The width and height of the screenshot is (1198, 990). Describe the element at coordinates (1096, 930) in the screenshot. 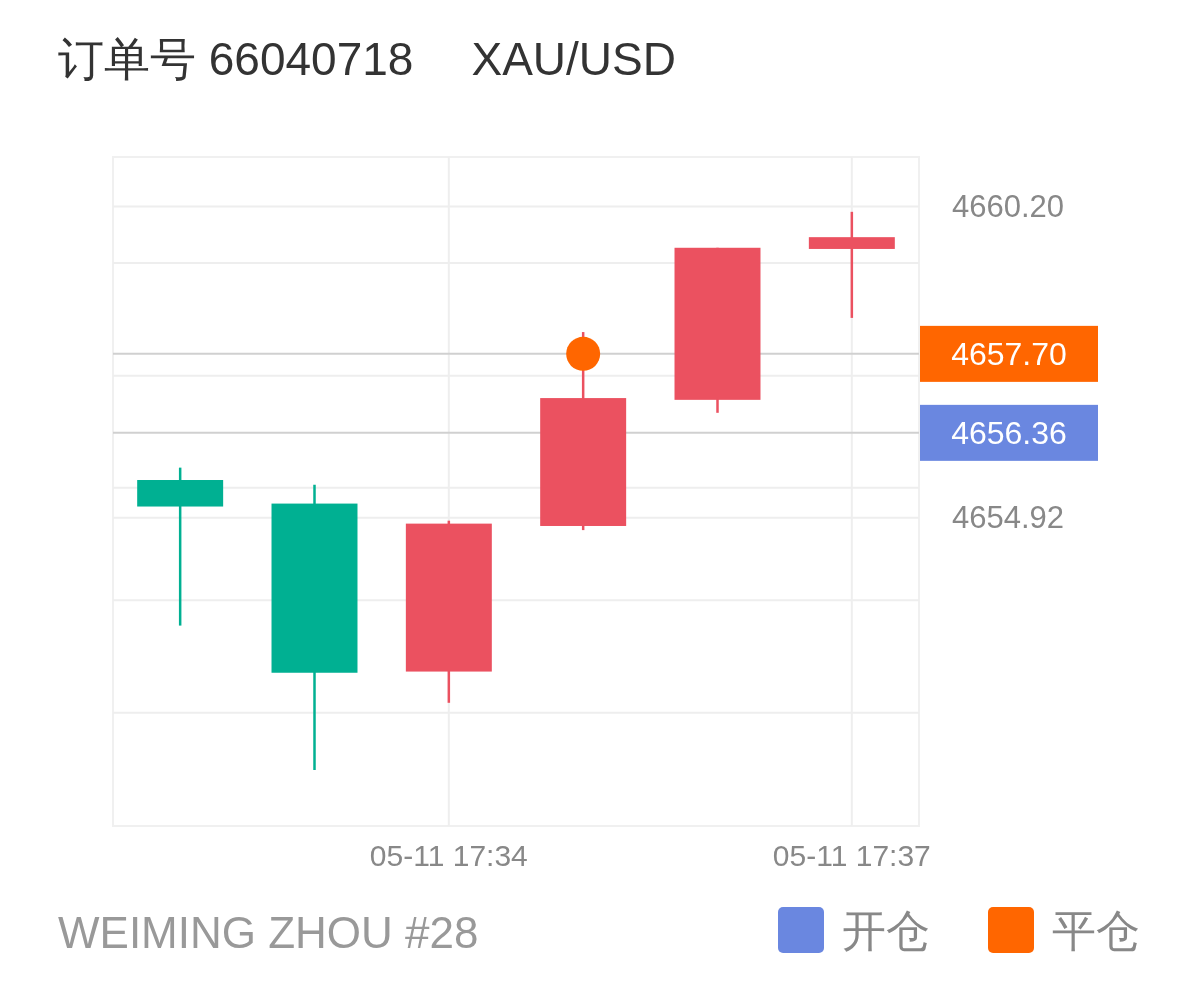

I see `legend-label: 平仓` at that location.